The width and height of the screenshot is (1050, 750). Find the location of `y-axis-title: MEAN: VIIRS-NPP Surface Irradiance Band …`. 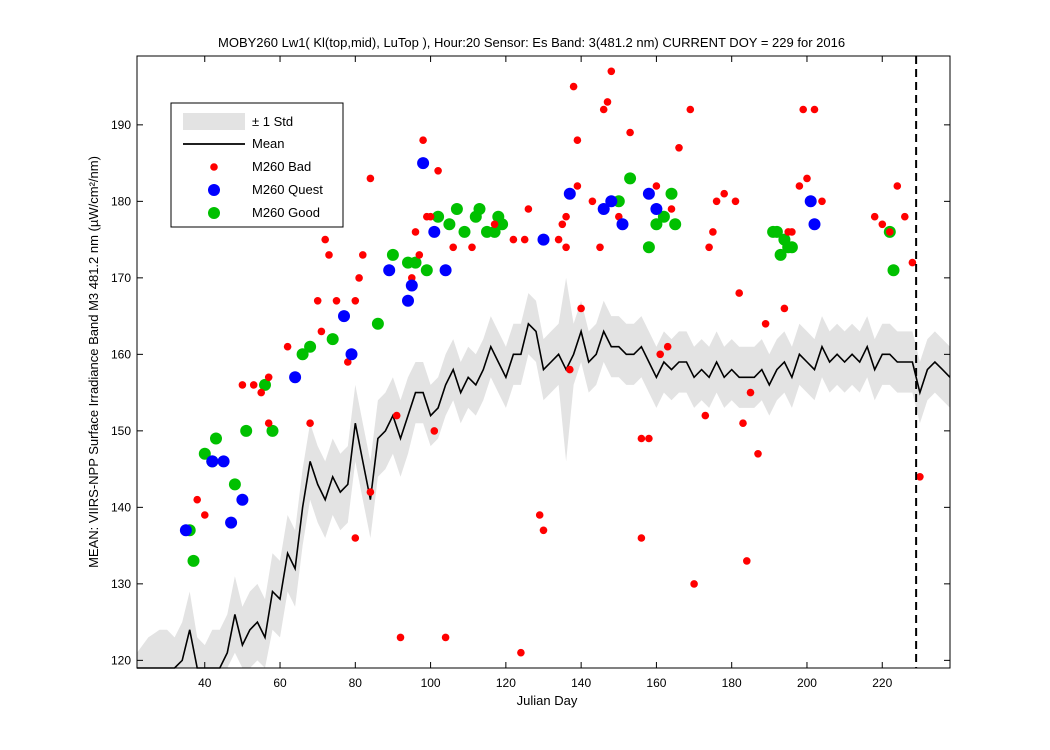

y-axis-title: MEAN: VIIRS-NPP Surface Irradiance Band … is located at coordinates (93, 362).